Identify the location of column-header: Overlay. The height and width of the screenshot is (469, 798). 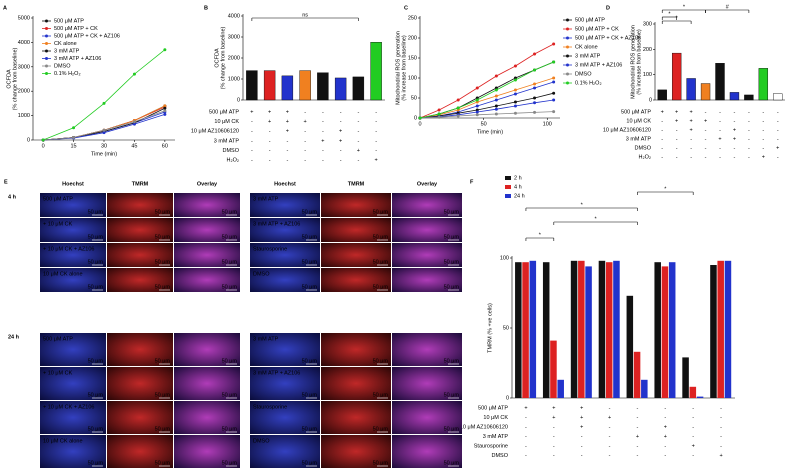
(427, 184).